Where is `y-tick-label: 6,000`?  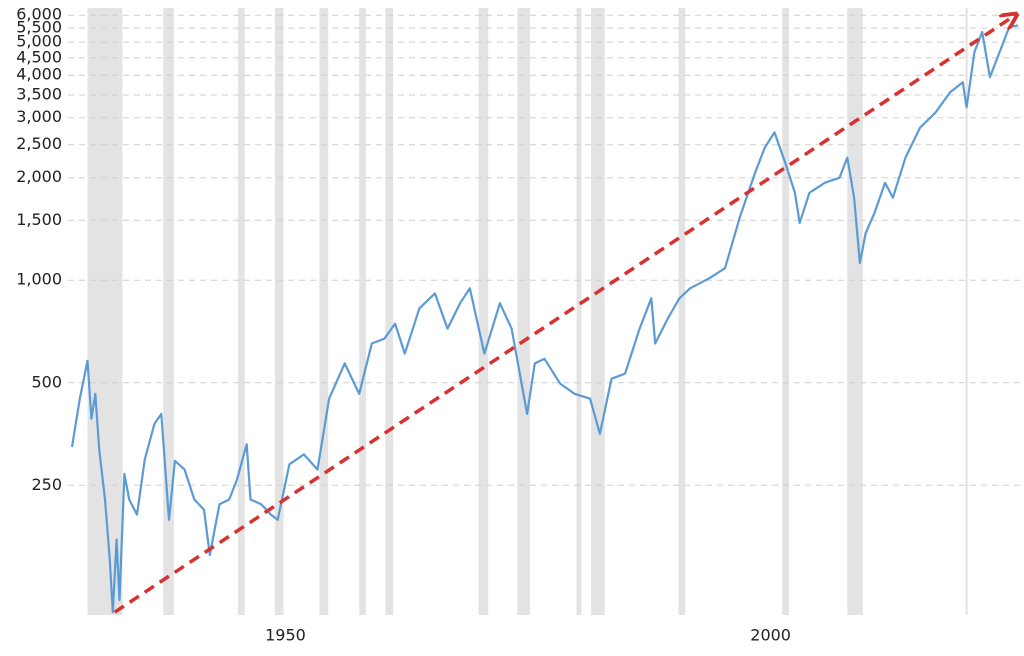
y-tick-label: 6,000 is located at coordinates (39, 14).